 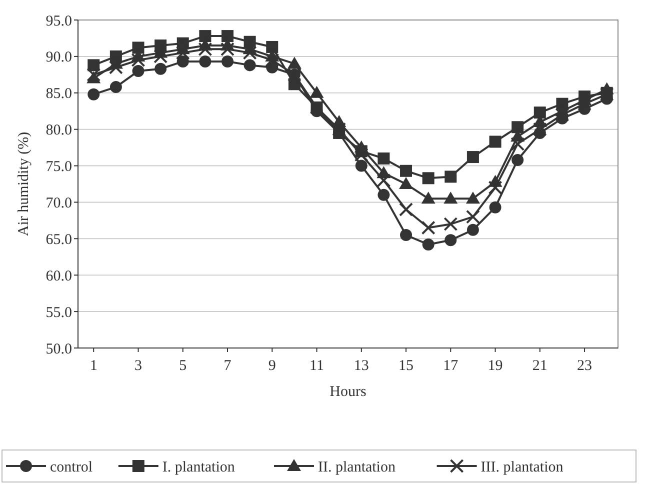 What do you see at coordinates (406, 366) in the screenshot?
I see `x-tick-label: 15` at bounding box center [406, 366].